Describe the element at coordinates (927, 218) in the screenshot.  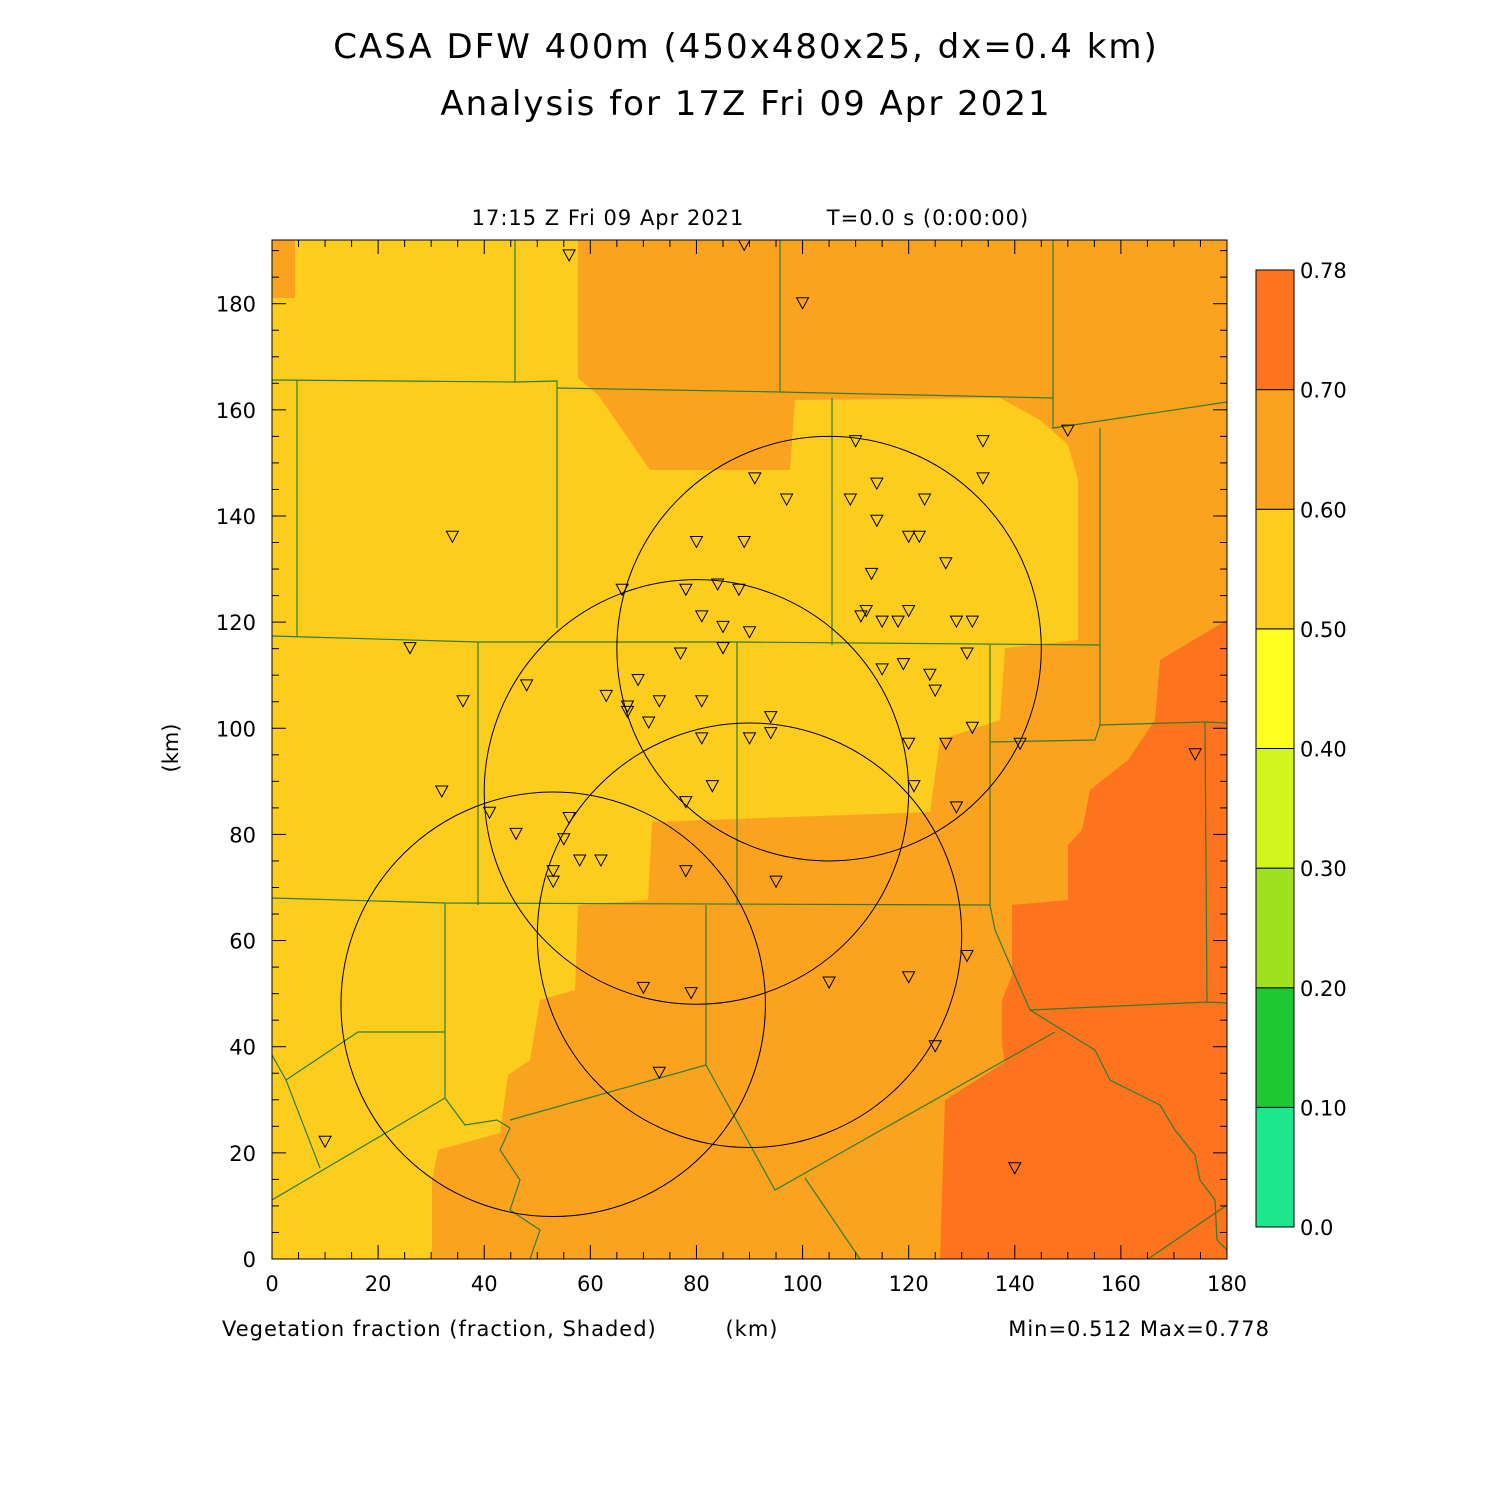
I see `model-time-label: T=0.0 s (0:00:00)` at that location.